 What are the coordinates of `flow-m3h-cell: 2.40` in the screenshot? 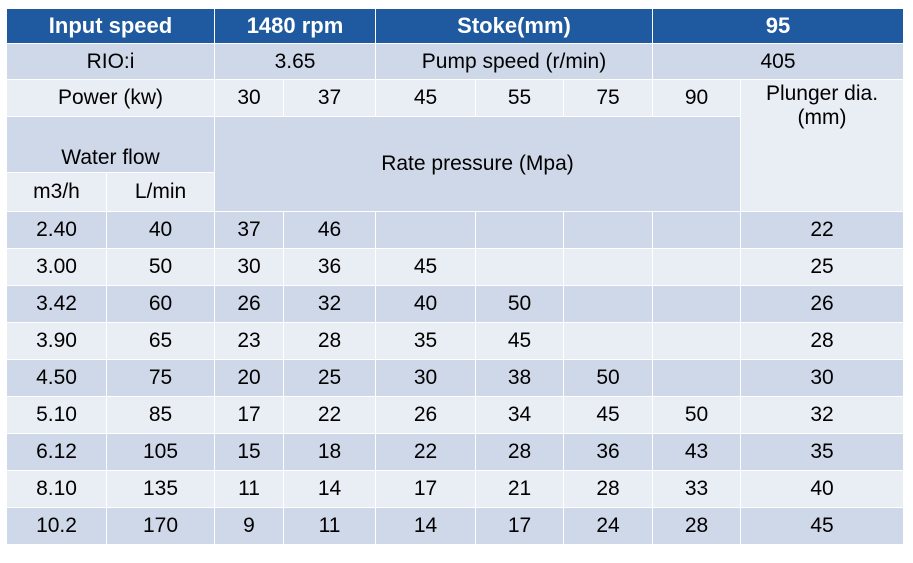 It's located at (56, 230).